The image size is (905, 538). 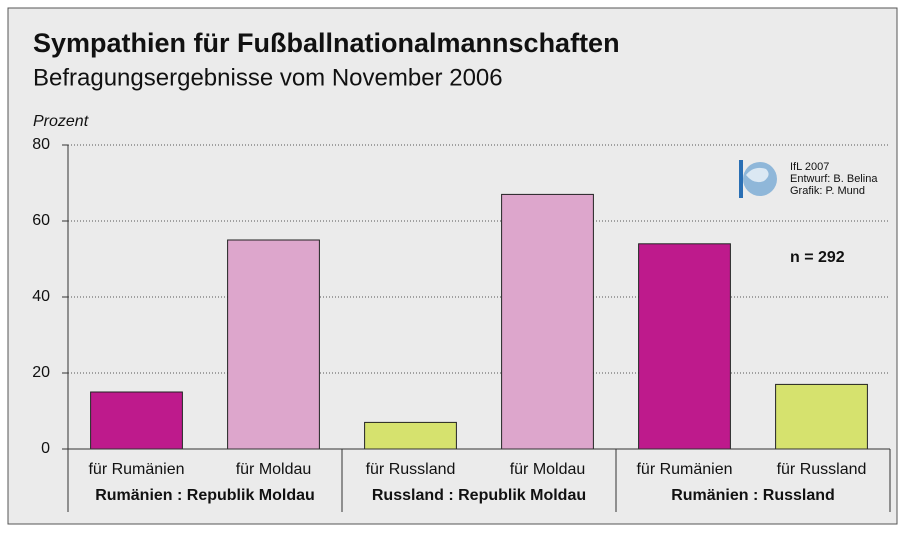 What do you see at coordinates (817, 257) in the screenshot?
I see `annotation: n = 292` at bounding box center [817, 257].